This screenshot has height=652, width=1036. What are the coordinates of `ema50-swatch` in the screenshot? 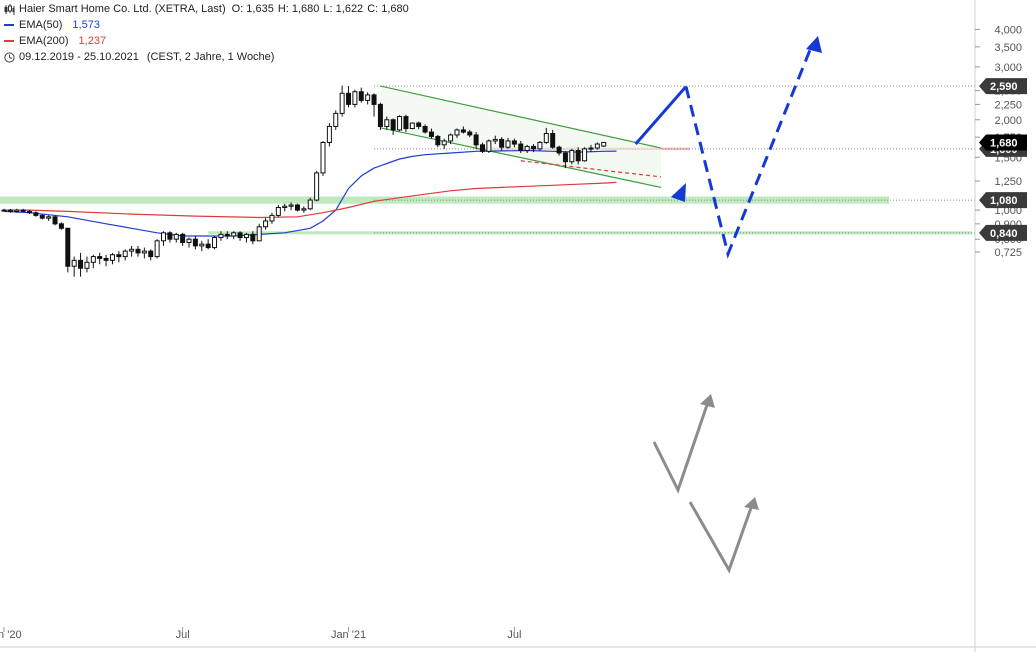 It's located at (9, 25).